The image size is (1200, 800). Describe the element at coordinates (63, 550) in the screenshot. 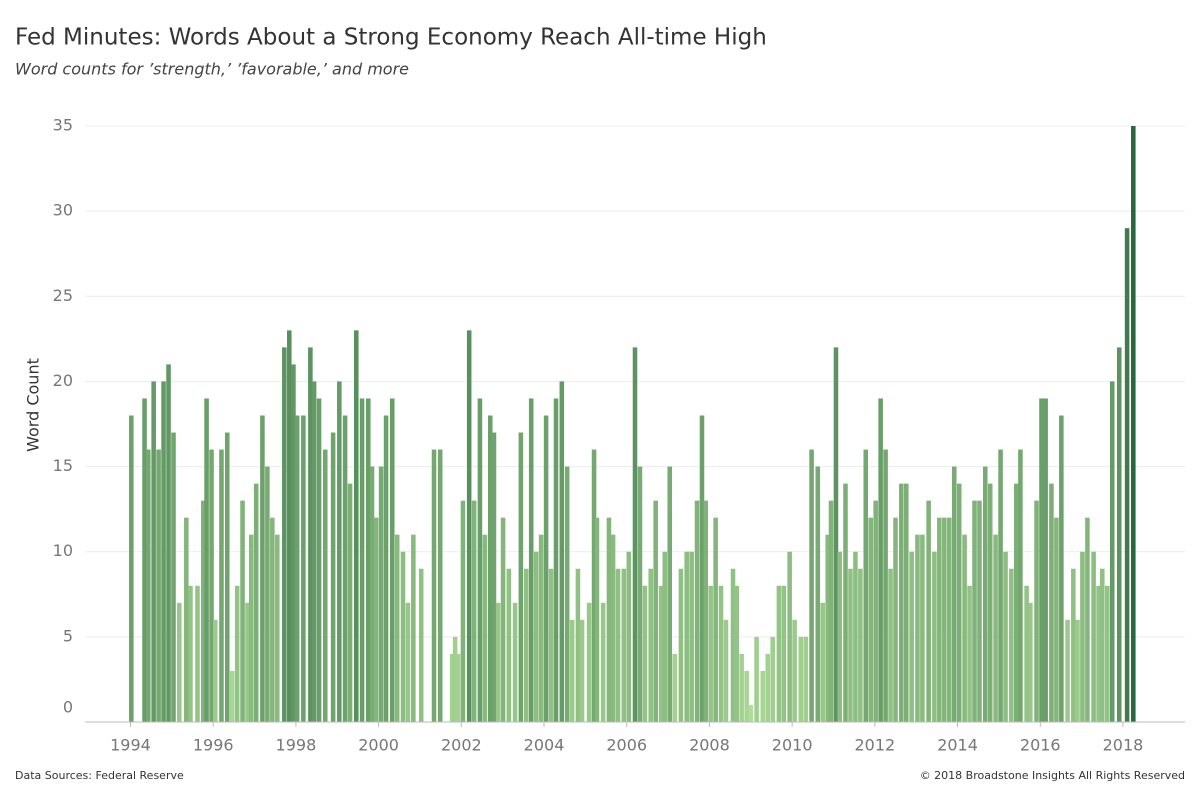

I see `y-tick-label: 10` at that location.